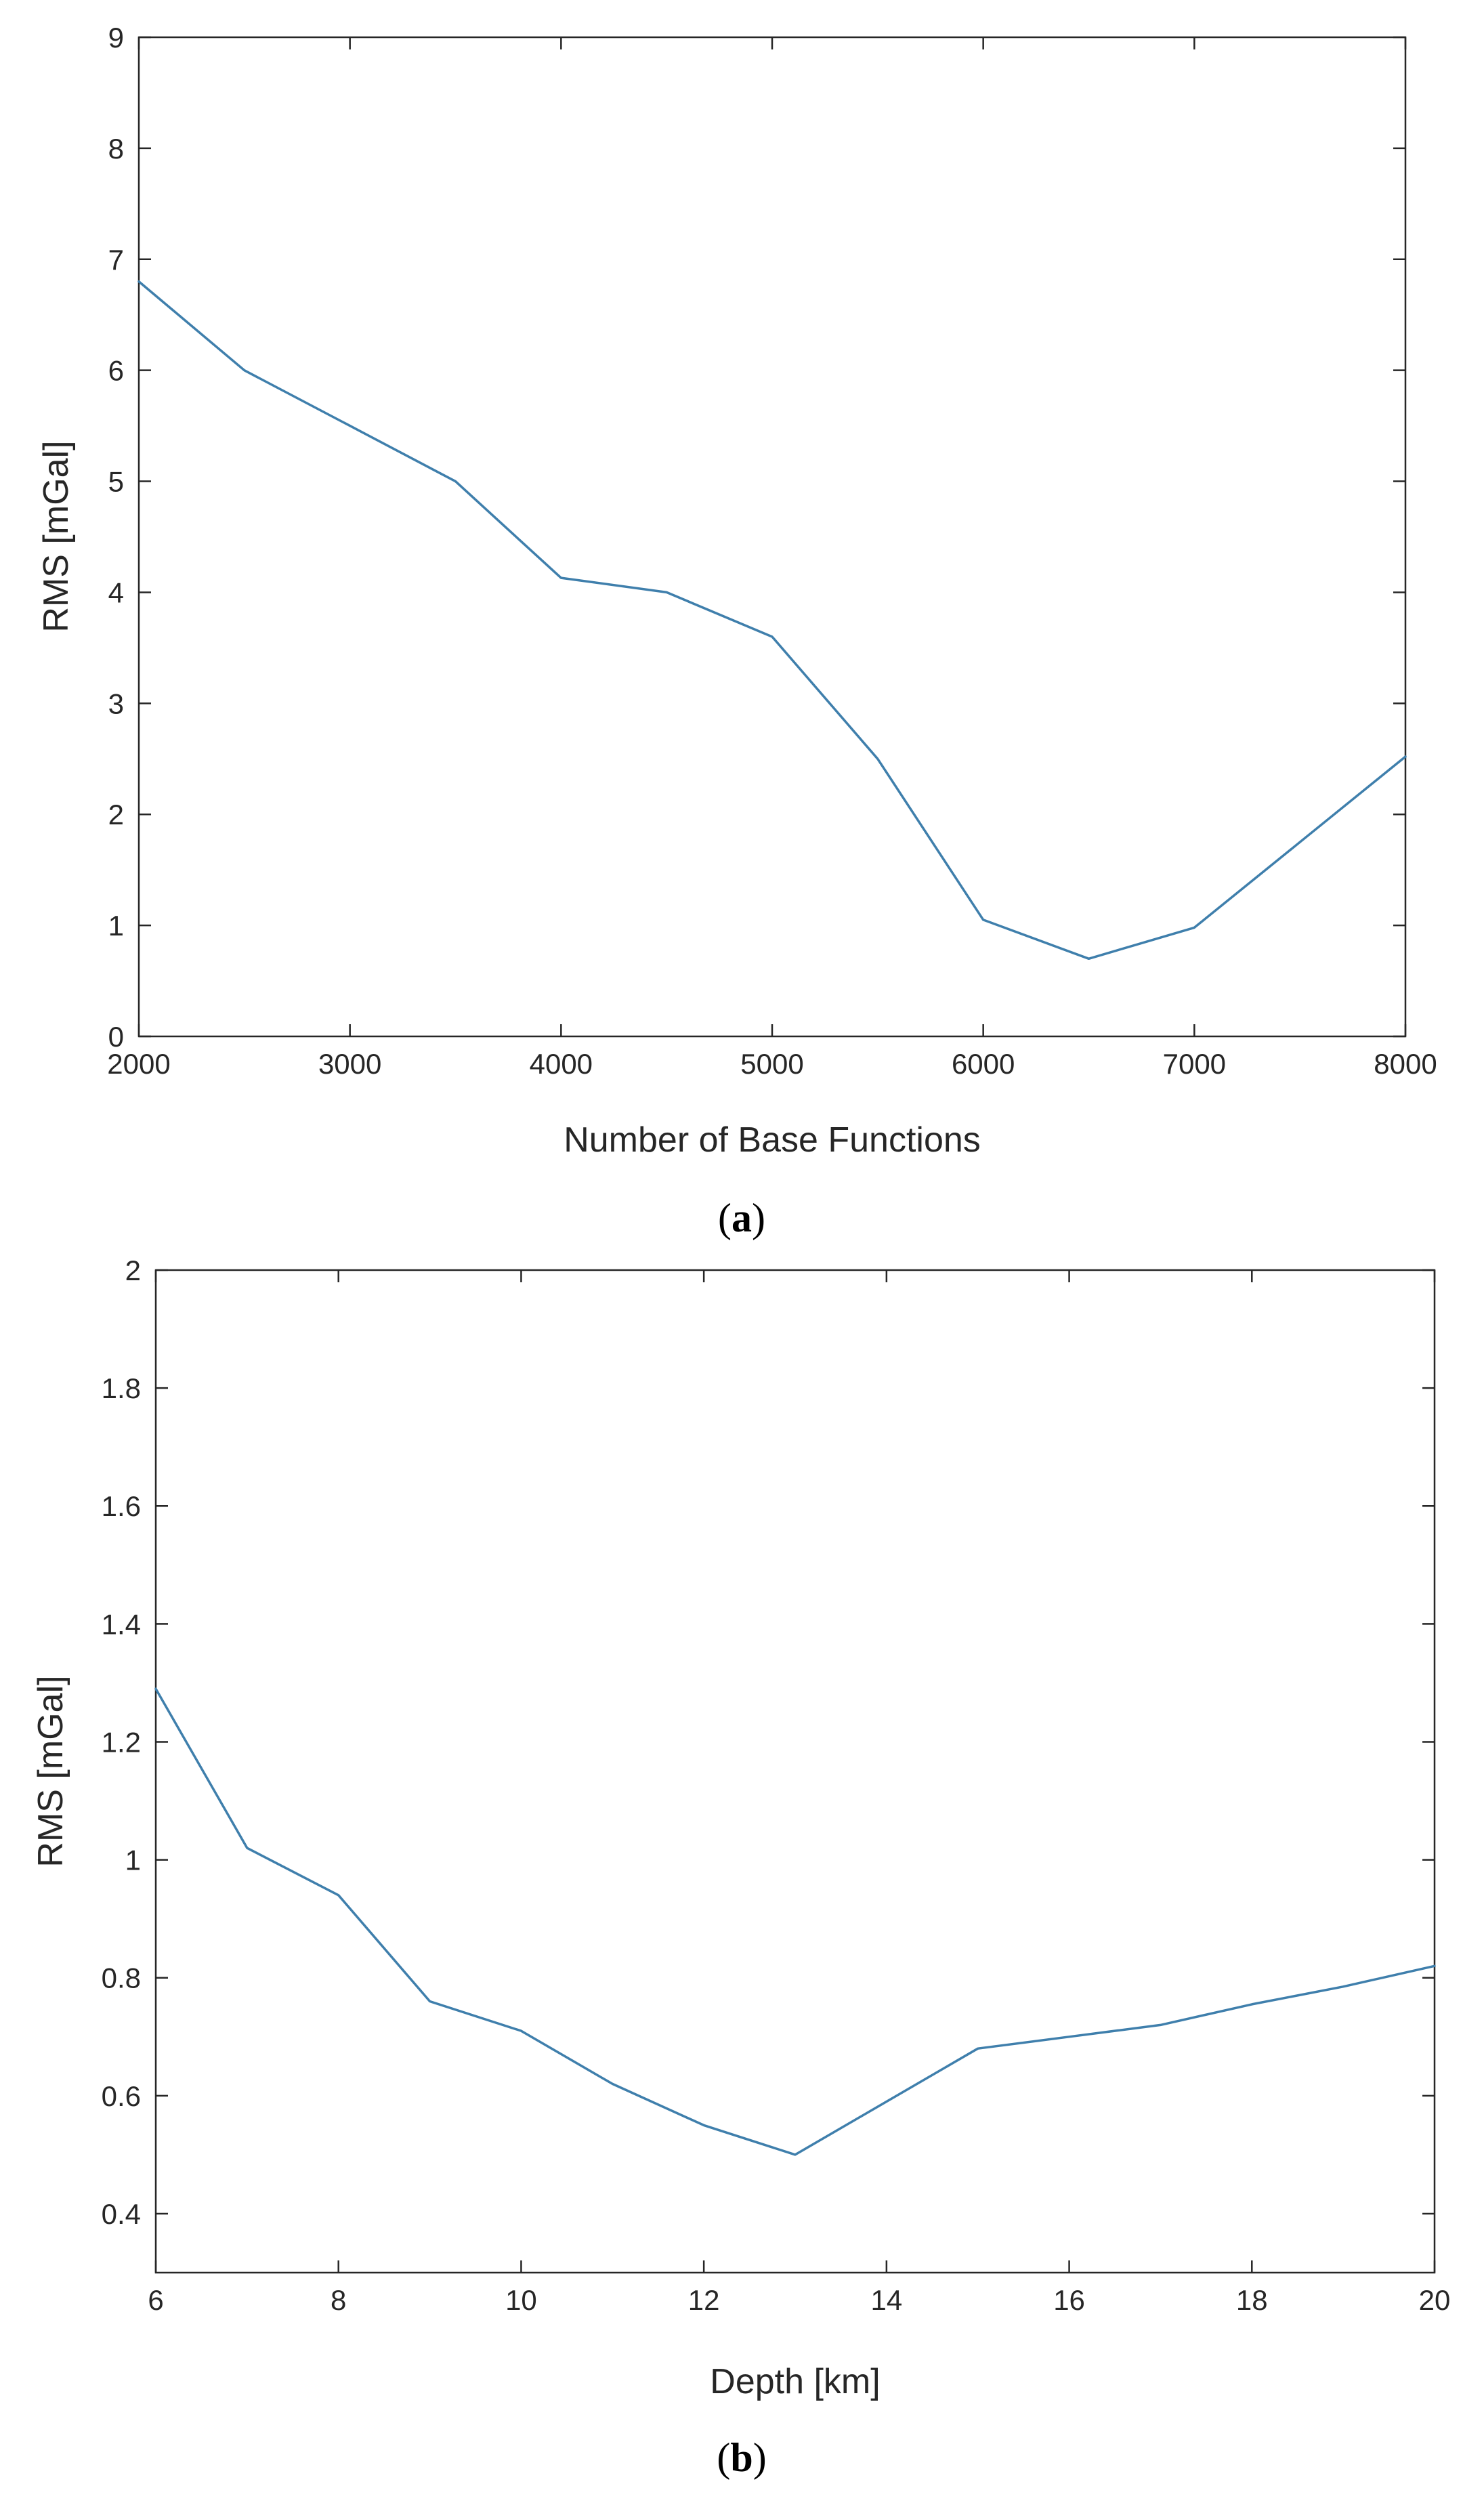 Image resolution: width=1484 pixels, height=2507 pixels. What do you see at coordinates (1435, 2300) in the screenshot?
I see `x-tick-label: 20` at bounding box center [1435, 2300].